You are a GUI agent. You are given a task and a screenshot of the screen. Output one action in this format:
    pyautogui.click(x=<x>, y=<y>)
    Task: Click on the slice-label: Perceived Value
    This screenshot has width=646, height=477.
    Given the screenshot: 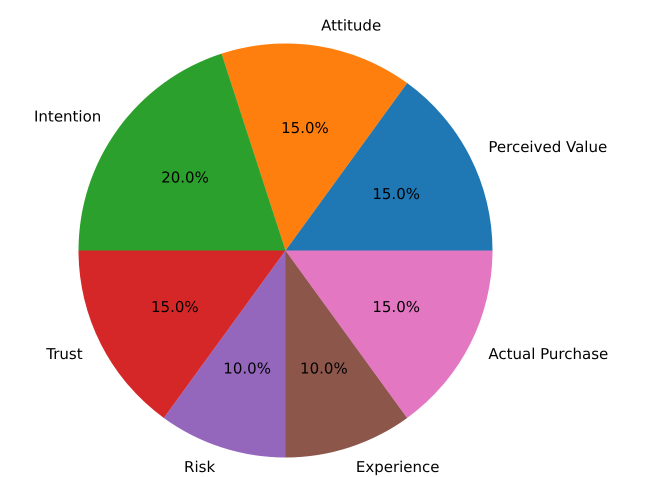 What is the action you would take?
    pyautogui.click(x=548, y=147)
    